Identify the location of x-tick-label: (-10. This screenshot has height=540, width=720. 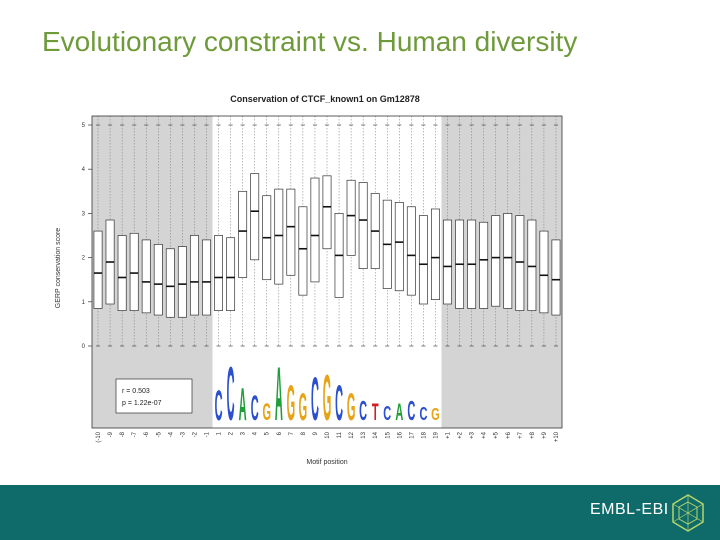
(99, 436).